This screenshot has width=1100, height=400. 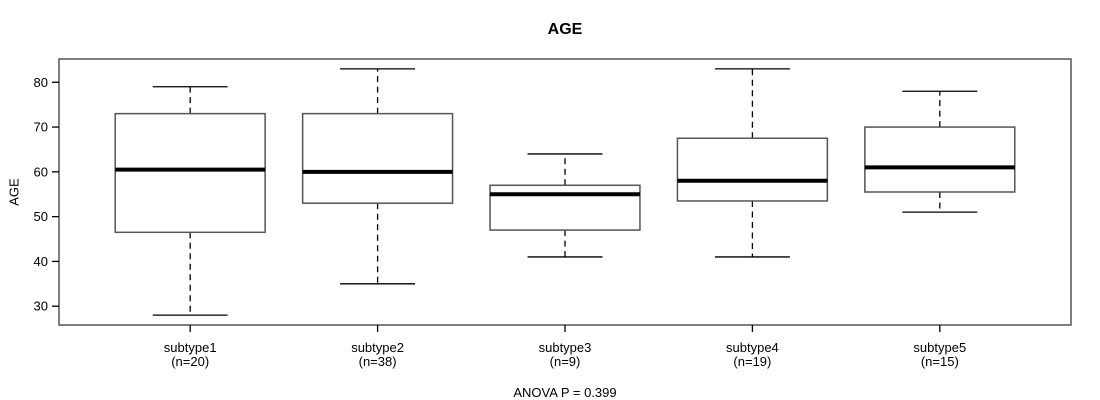 What do you see at coordinates (939, 347) in the screenshot?
I see `x-tick-label: subtype5` at bounding box center [939, 347].